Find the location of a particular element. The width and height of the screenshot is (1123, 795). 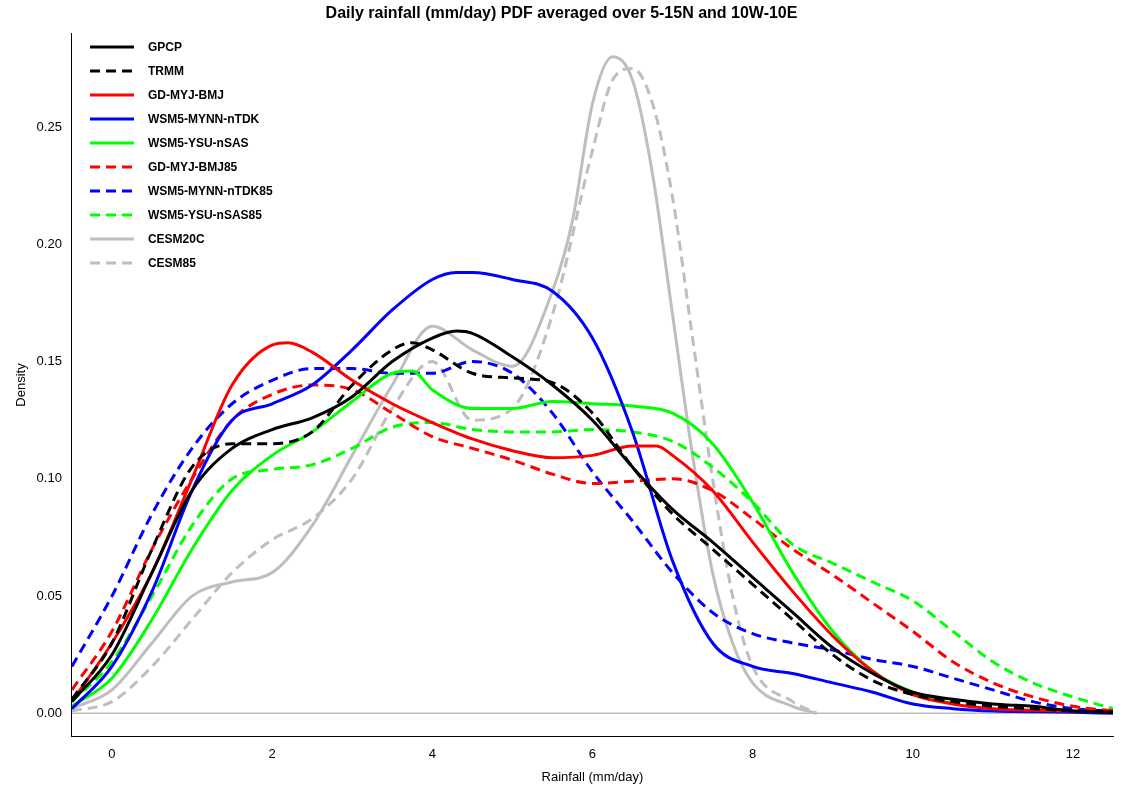

x-tick-label: 0 is located at coordinates (112, 754).